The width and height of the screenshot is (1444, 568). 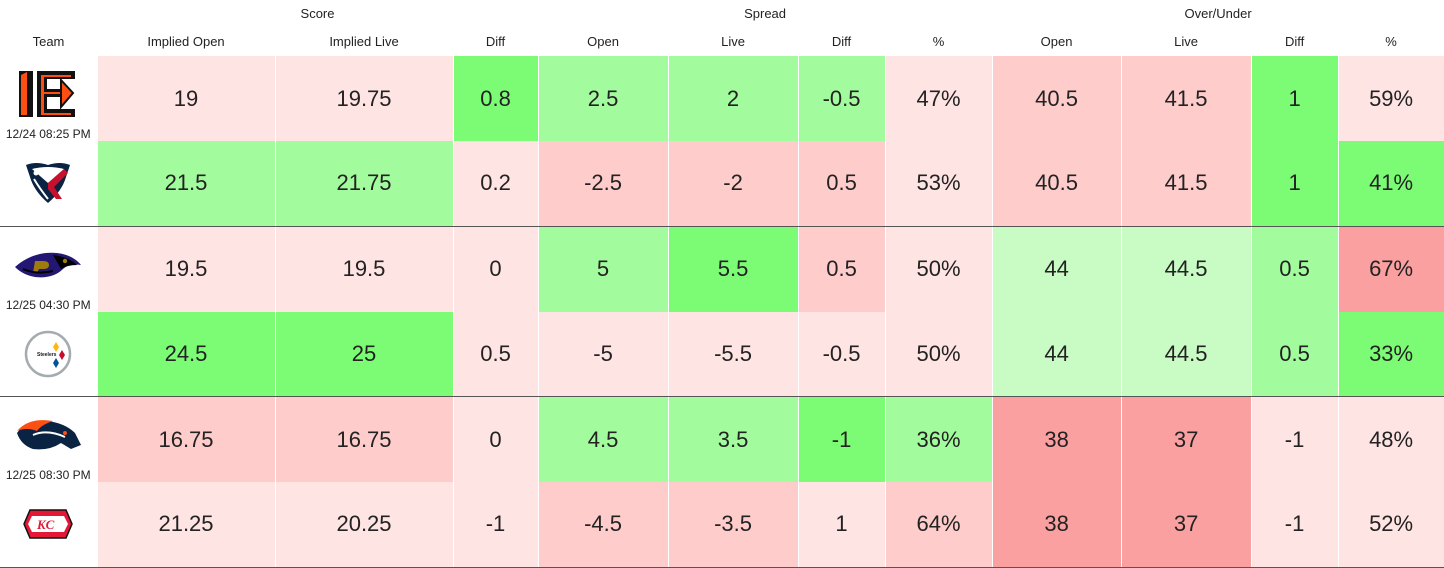 I want to click on implied-open: 21.5, so click(x=186, y=184).